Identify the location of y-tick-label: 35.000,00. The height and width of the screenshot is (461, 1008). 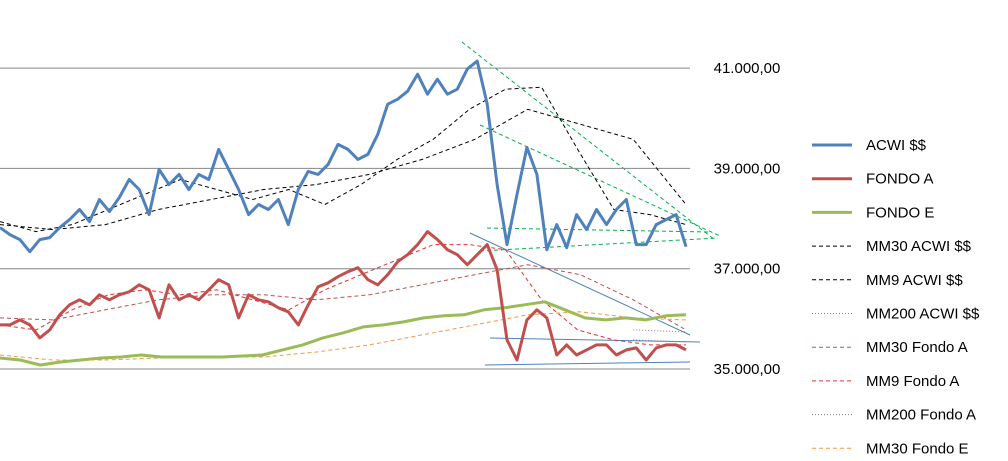
(747, 369).